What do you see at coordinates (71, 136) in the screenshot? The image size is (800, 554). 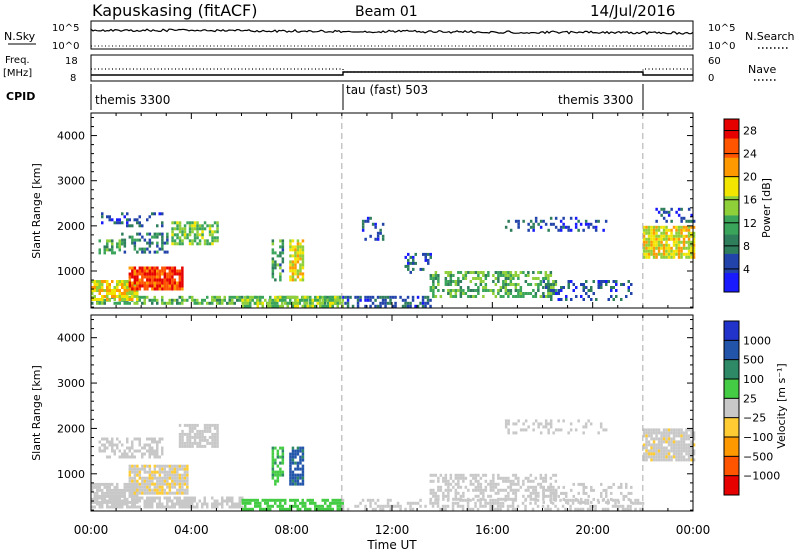 I see `power-ytick-label: 4000` at bounding box center [71, 136].